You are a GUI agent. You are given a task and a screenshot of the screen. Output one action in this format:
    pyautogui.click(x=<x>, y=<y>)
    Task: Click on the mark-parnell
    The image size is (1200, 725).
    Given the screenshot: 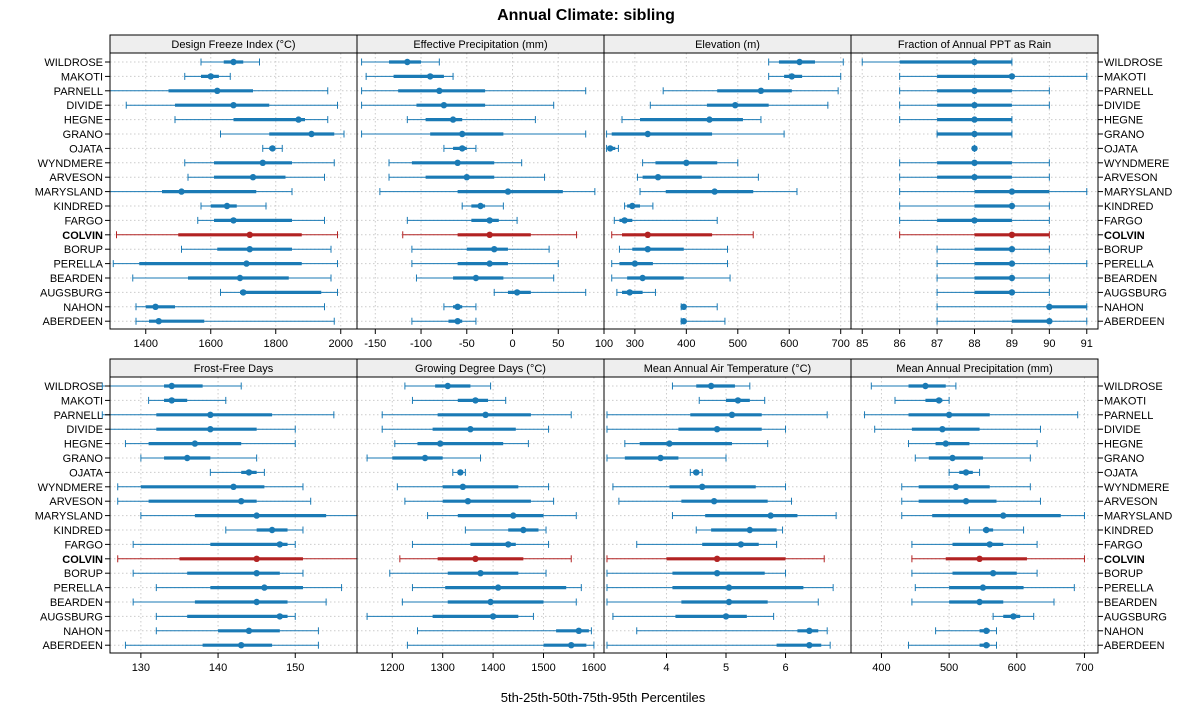 What is the action you would take?
    pyautogui.click(x=476, y=415)
    